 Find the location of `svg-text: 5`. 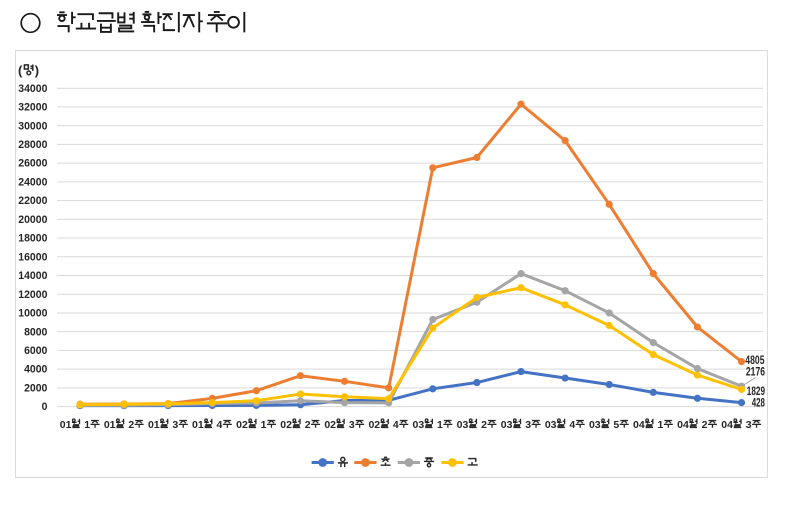

svg-text: 5 is located at coordinates (616, 425).